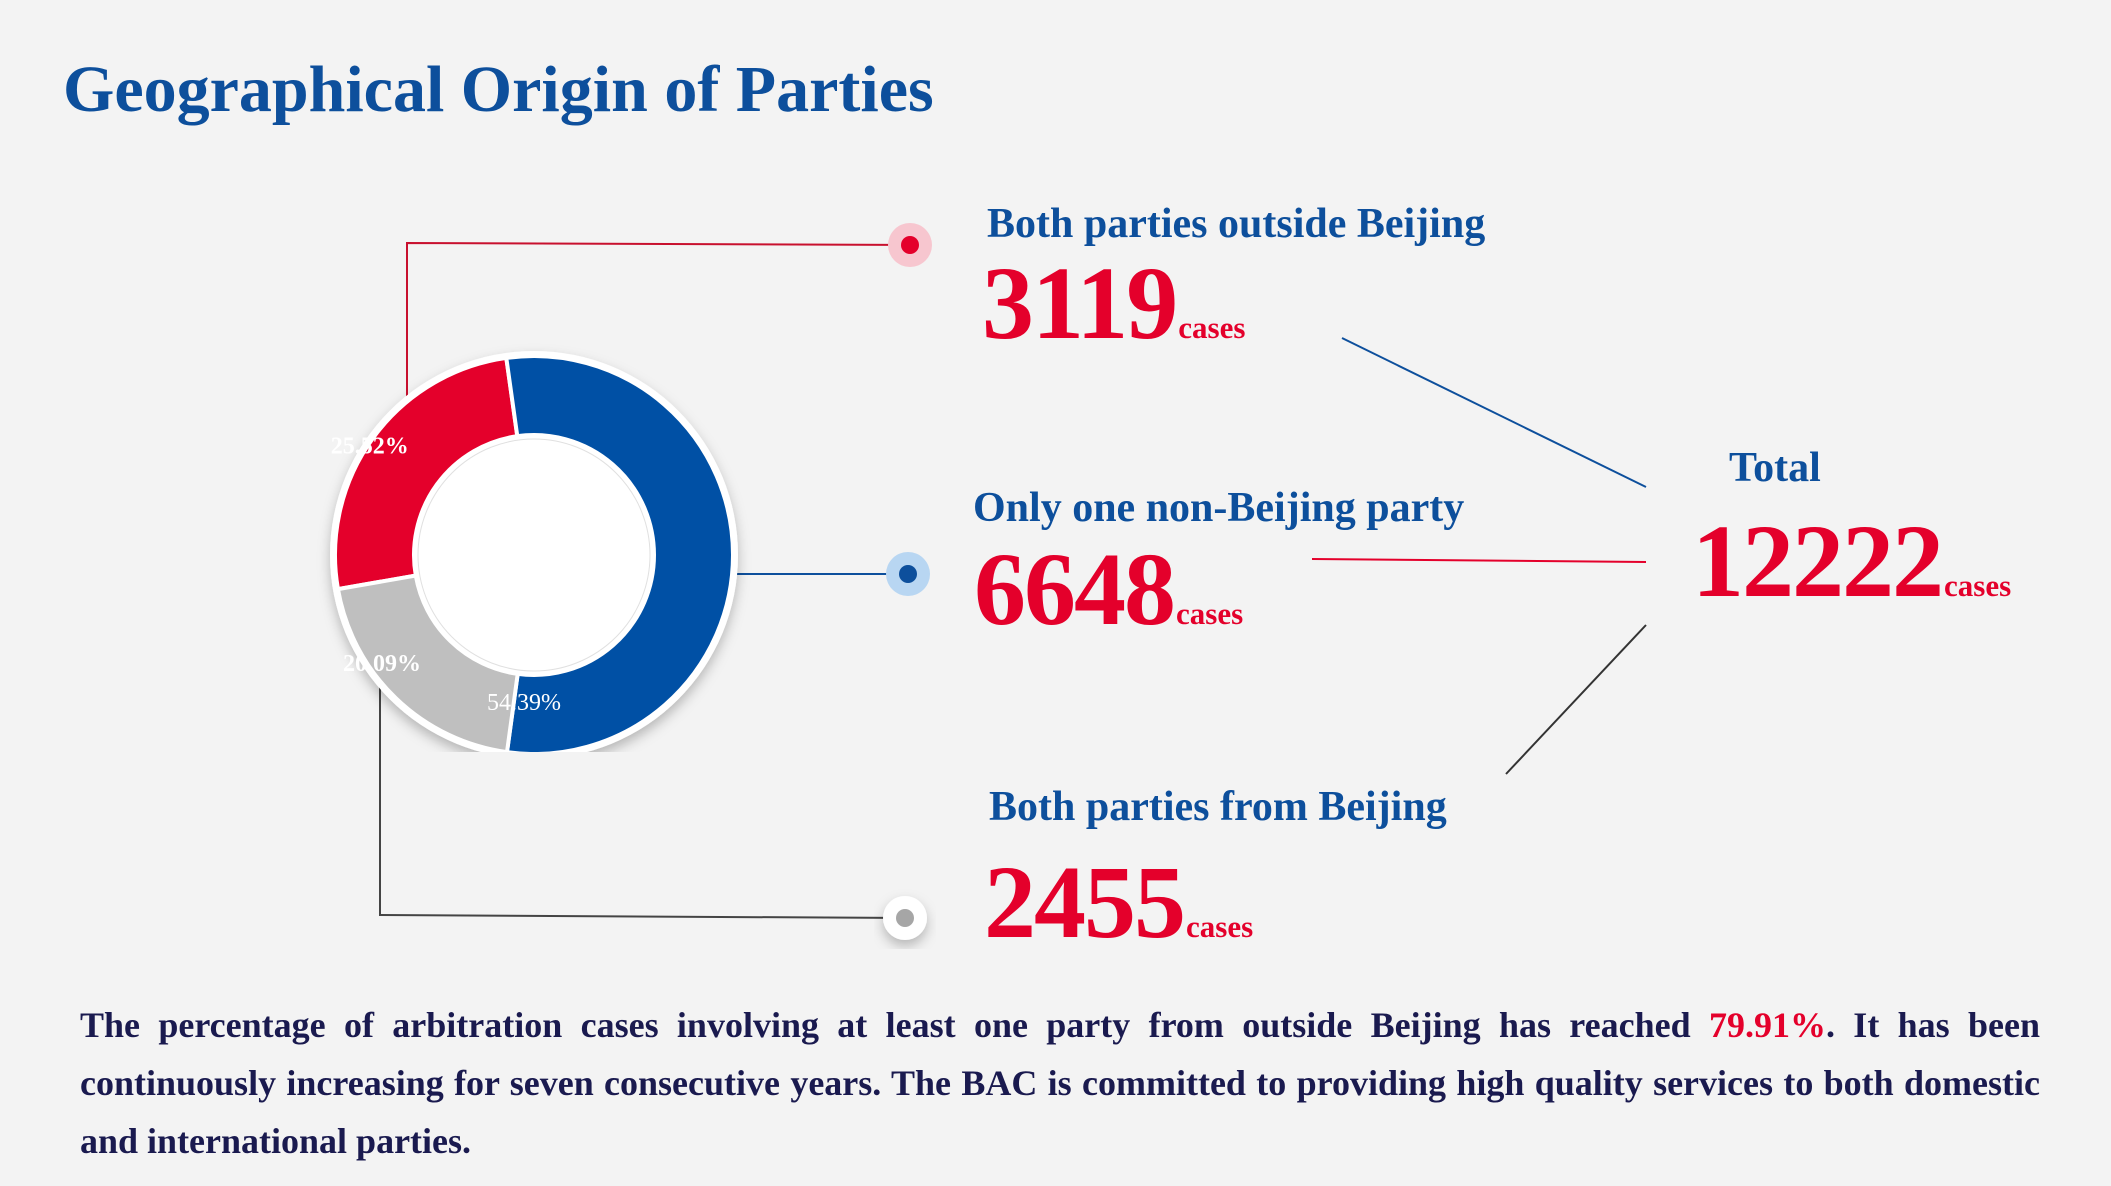 The height and width of the screenshot is (1186, 2111). Describe the element at coordinates (1775, 468) in the screenshot. I see `label-total-heading: Total` at that location.